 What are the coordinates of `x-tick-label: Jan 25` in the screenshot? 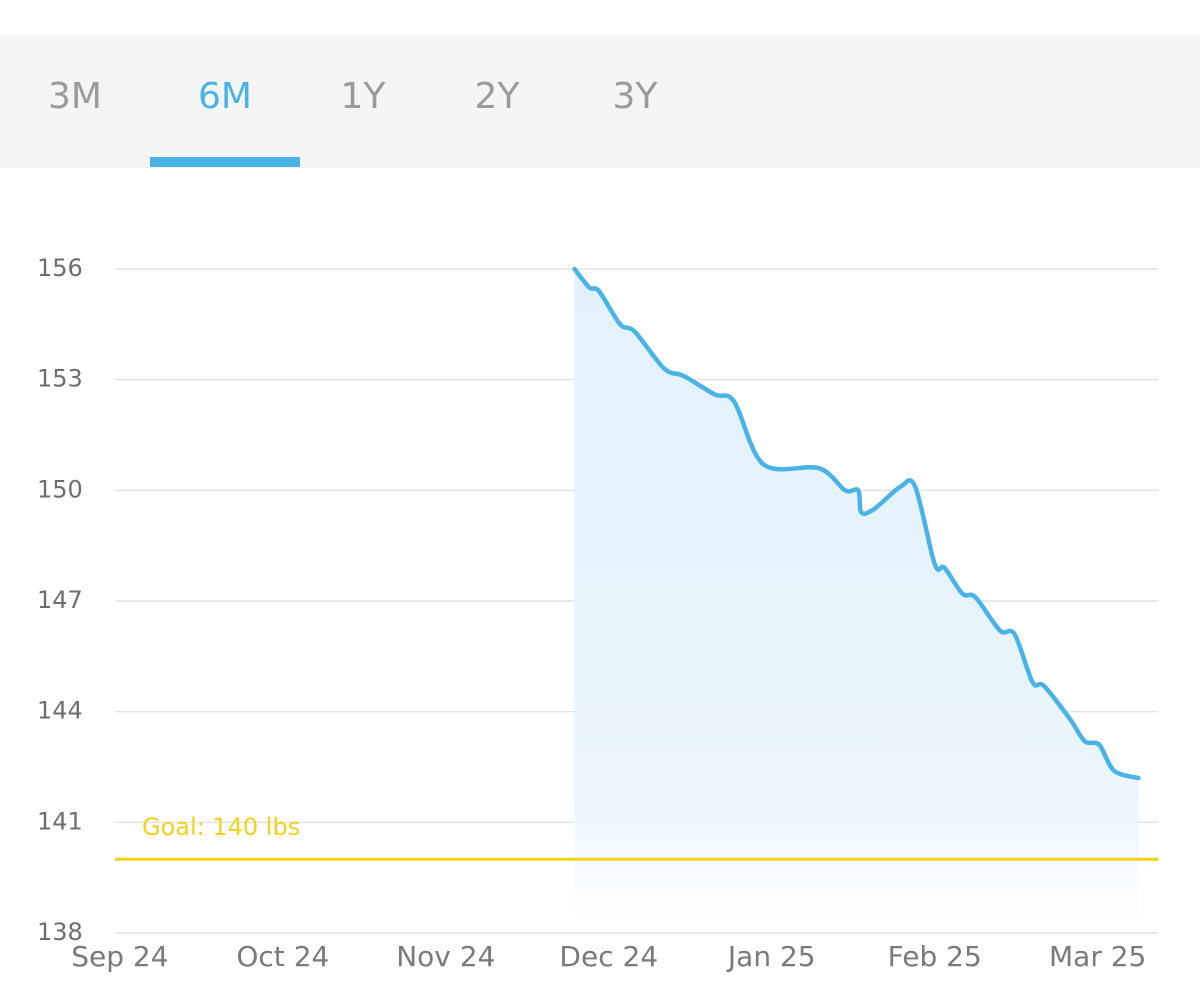 It's located at (771, 956).